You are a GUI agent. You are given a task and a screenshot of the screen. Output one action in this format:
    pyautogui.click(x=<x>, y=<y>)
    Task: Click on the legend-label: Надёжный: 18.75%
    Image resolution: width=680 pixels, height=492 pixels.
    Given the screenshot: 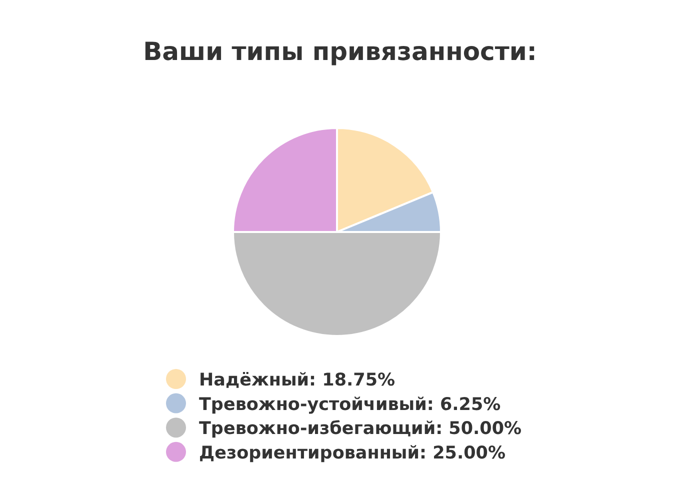 What is the action you would take?
    pyautogui.click(x=297, y=380)
    